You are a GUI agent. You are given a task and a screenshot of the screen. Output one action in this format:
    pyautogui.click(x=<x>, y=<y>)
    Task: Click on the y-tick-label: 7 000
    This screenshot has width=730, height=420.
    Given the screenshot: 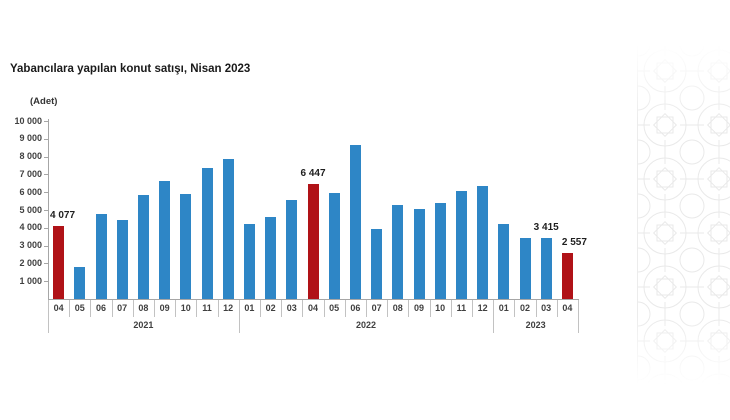 What is the action you would take?
    pyautogui.click(x=30, y=173)
    